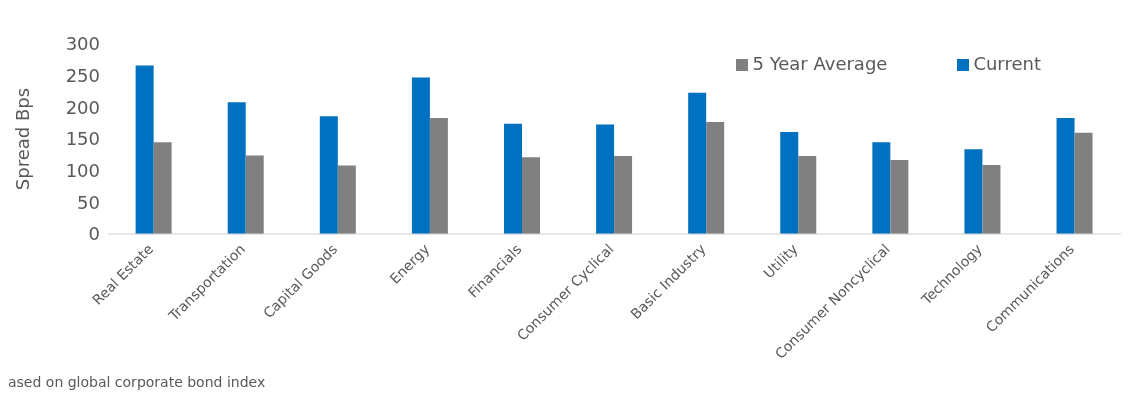 The height and width of the screenshot is (402, 1139). I want to click on y-tick-label: 200, so click(82, 107).